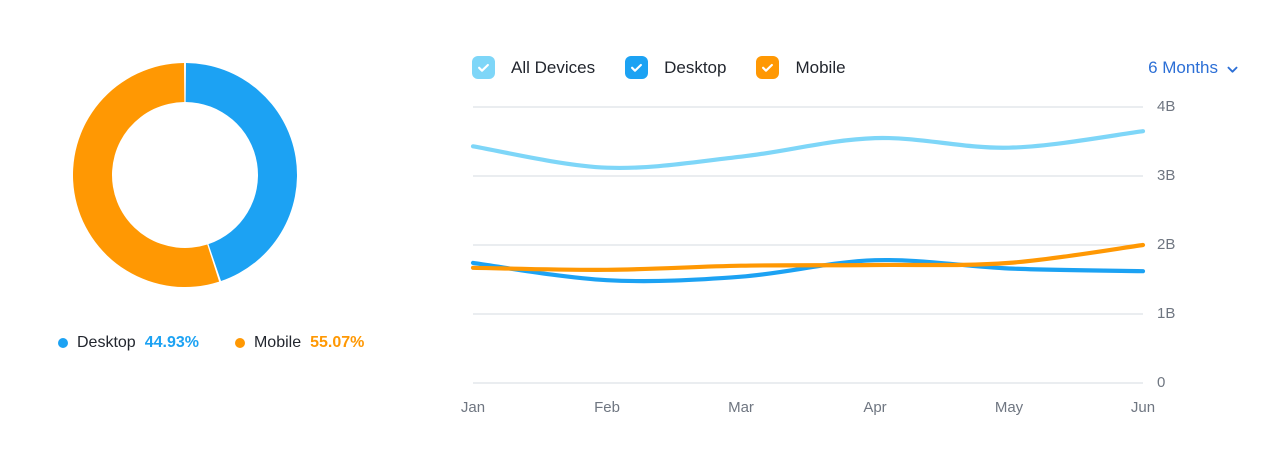 Image resolution: width=1280 pixels, height=468 pixels. What do you see at coordinates (607, 407) in the screenshot?
I see `x-axis-label: Feb` at bounding box center [607, 407].